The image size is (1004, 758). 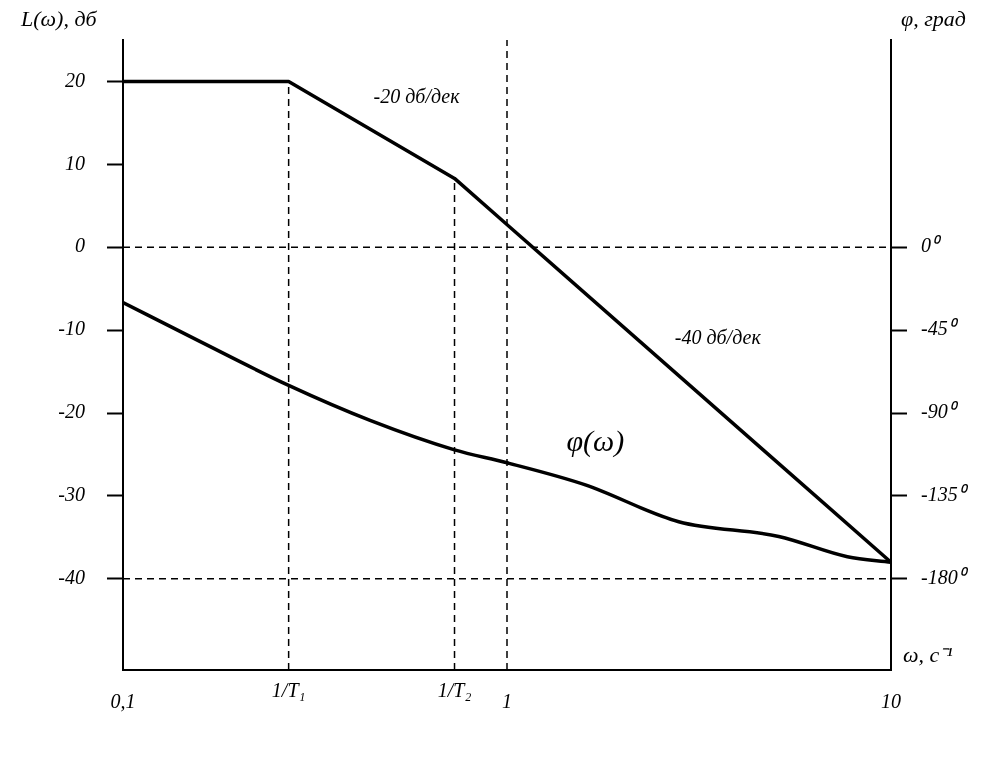 I want to click on x-tick-label: 10, so click(x=891, y=701).